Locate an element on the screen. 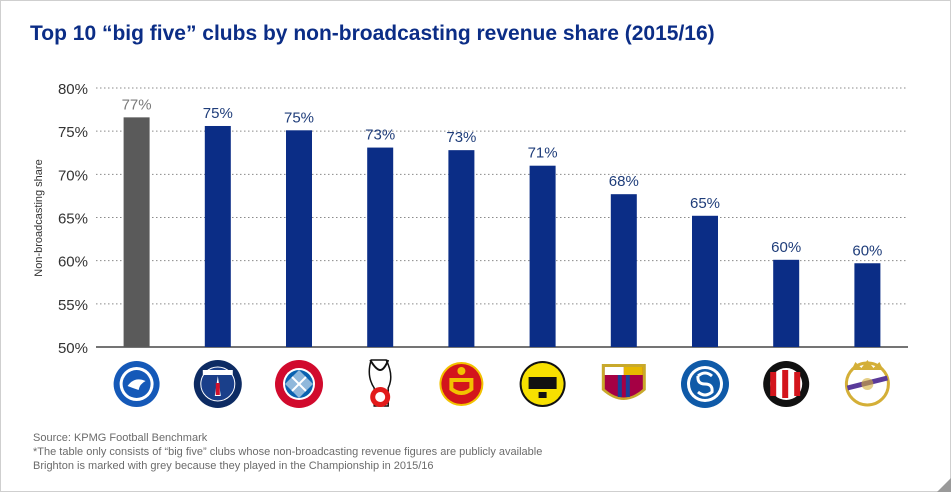  koln-crest-icon is located at coordinates (380, 383).